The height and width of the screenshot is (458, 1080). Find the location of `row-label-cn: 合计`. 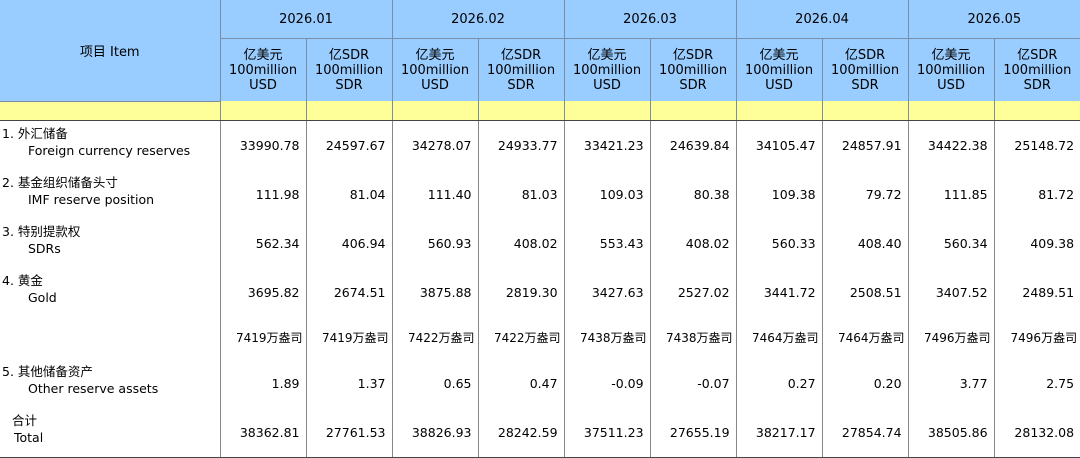

row-label-cn: 合计 is located at coordinates (25, 420).